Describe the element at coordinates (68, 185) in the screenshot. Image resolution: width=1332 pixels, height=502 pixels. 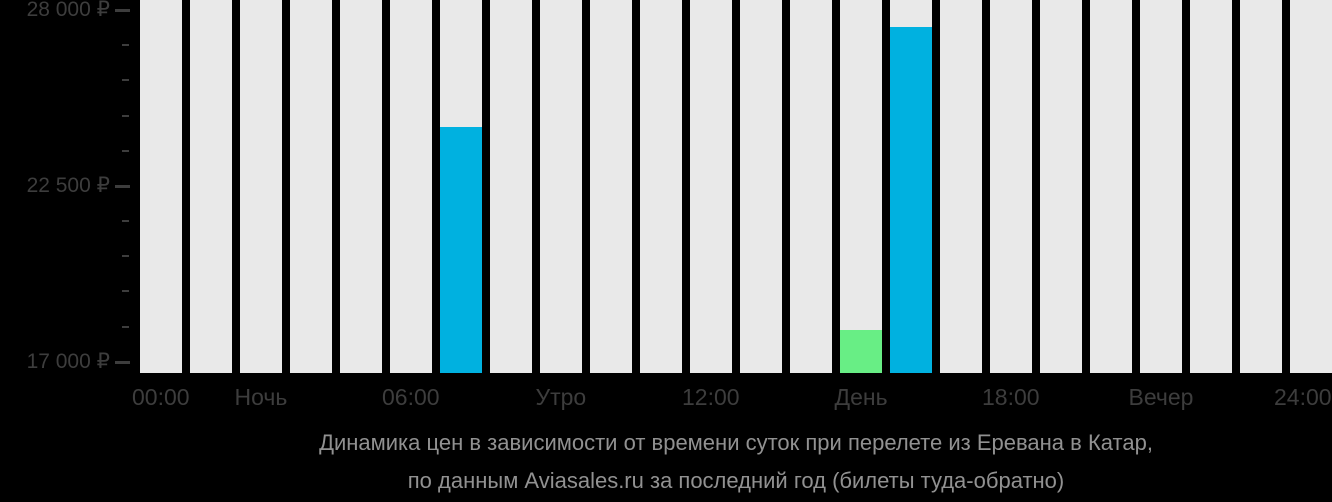
I see `y-axis-label: 22 500 ₽` at that location.